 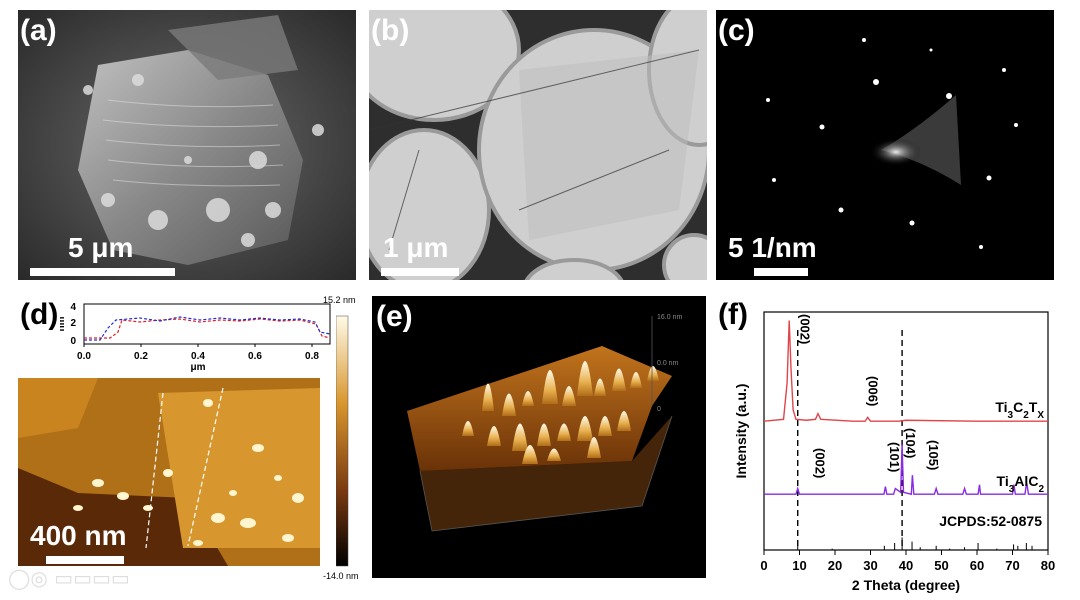 What do you see at coordinates (659, 409) in the screenshot?
I see `z-axis-min-label: 0` at bounding box center [659, 409].